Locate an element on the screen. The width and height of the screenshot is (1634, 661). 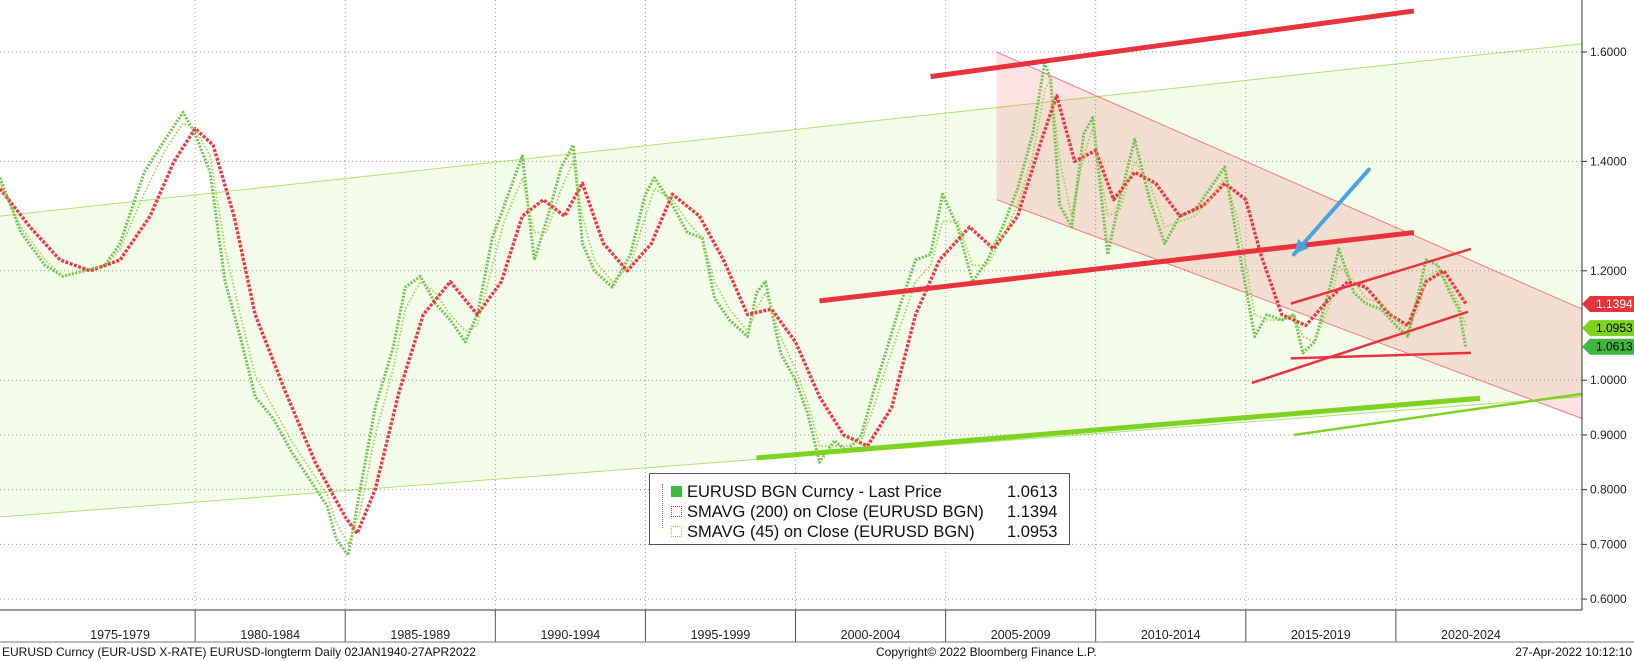
x-tick-label: 2010-2014 is located at coordinates (1171, 635).